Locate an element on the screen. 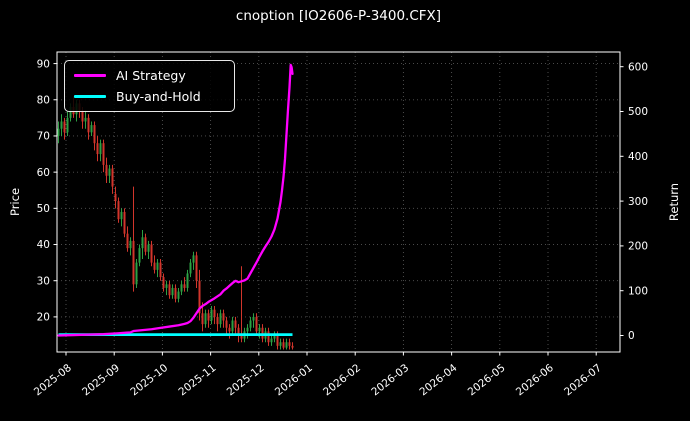  x-tick-label: 2026-05 is located at coordinates (487, 380).